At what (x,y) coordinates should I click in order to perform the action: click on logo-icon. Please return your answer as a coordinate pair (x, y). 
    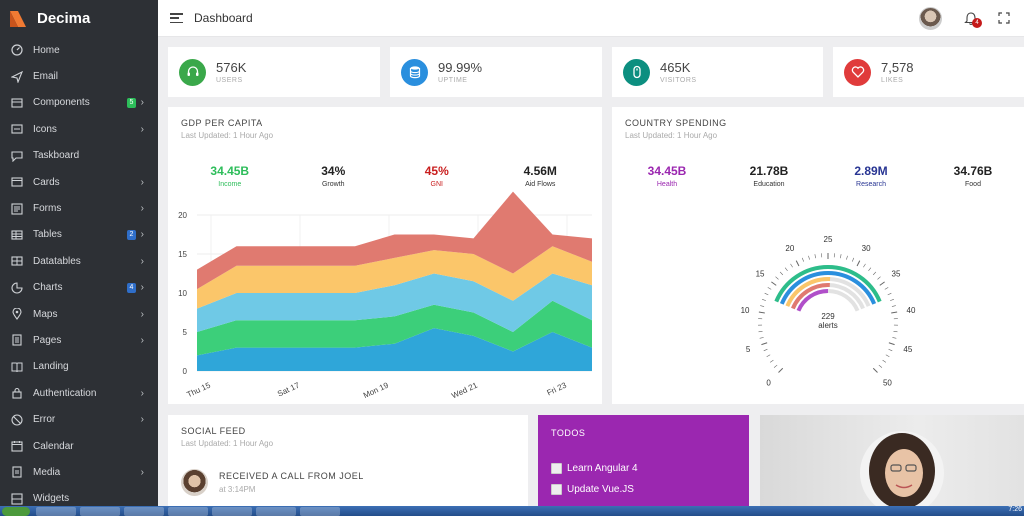
    Looking at the image, I should click on (18, 18).